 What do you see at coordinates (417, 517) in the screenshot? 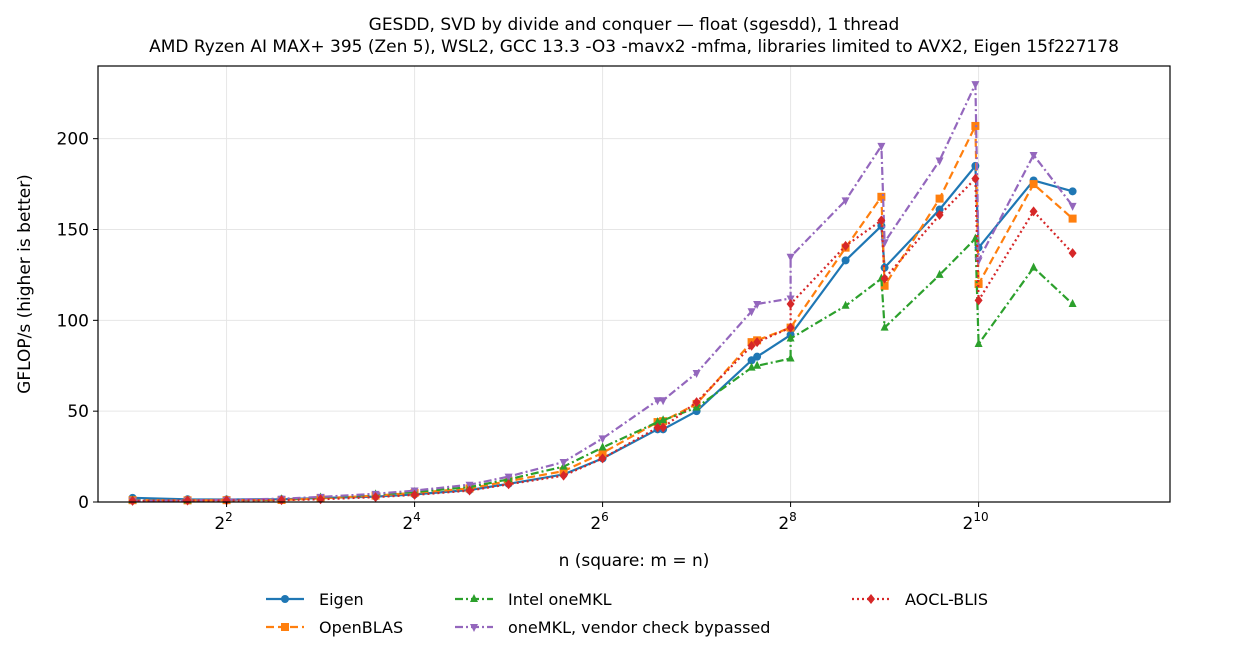
I see `x-tick-exponent: 4` at bounding box center [417, 517].